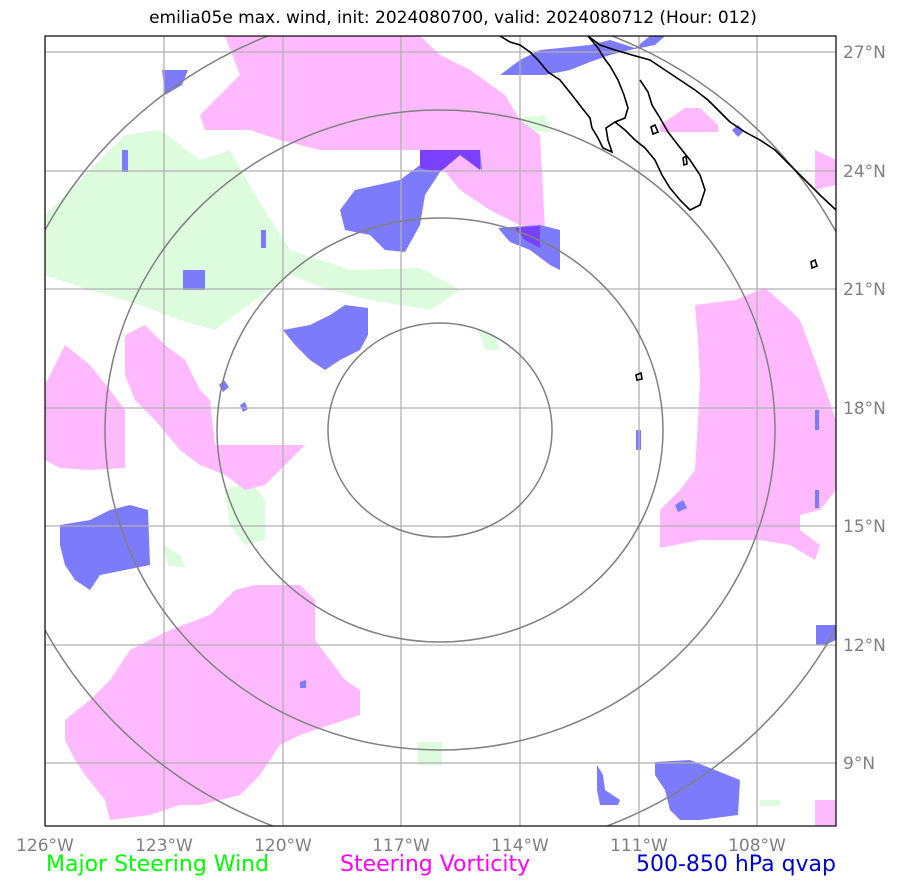  Describe the element at coordinates (564, 95) in the screenshot. I see `baja-california-coast` at that location.